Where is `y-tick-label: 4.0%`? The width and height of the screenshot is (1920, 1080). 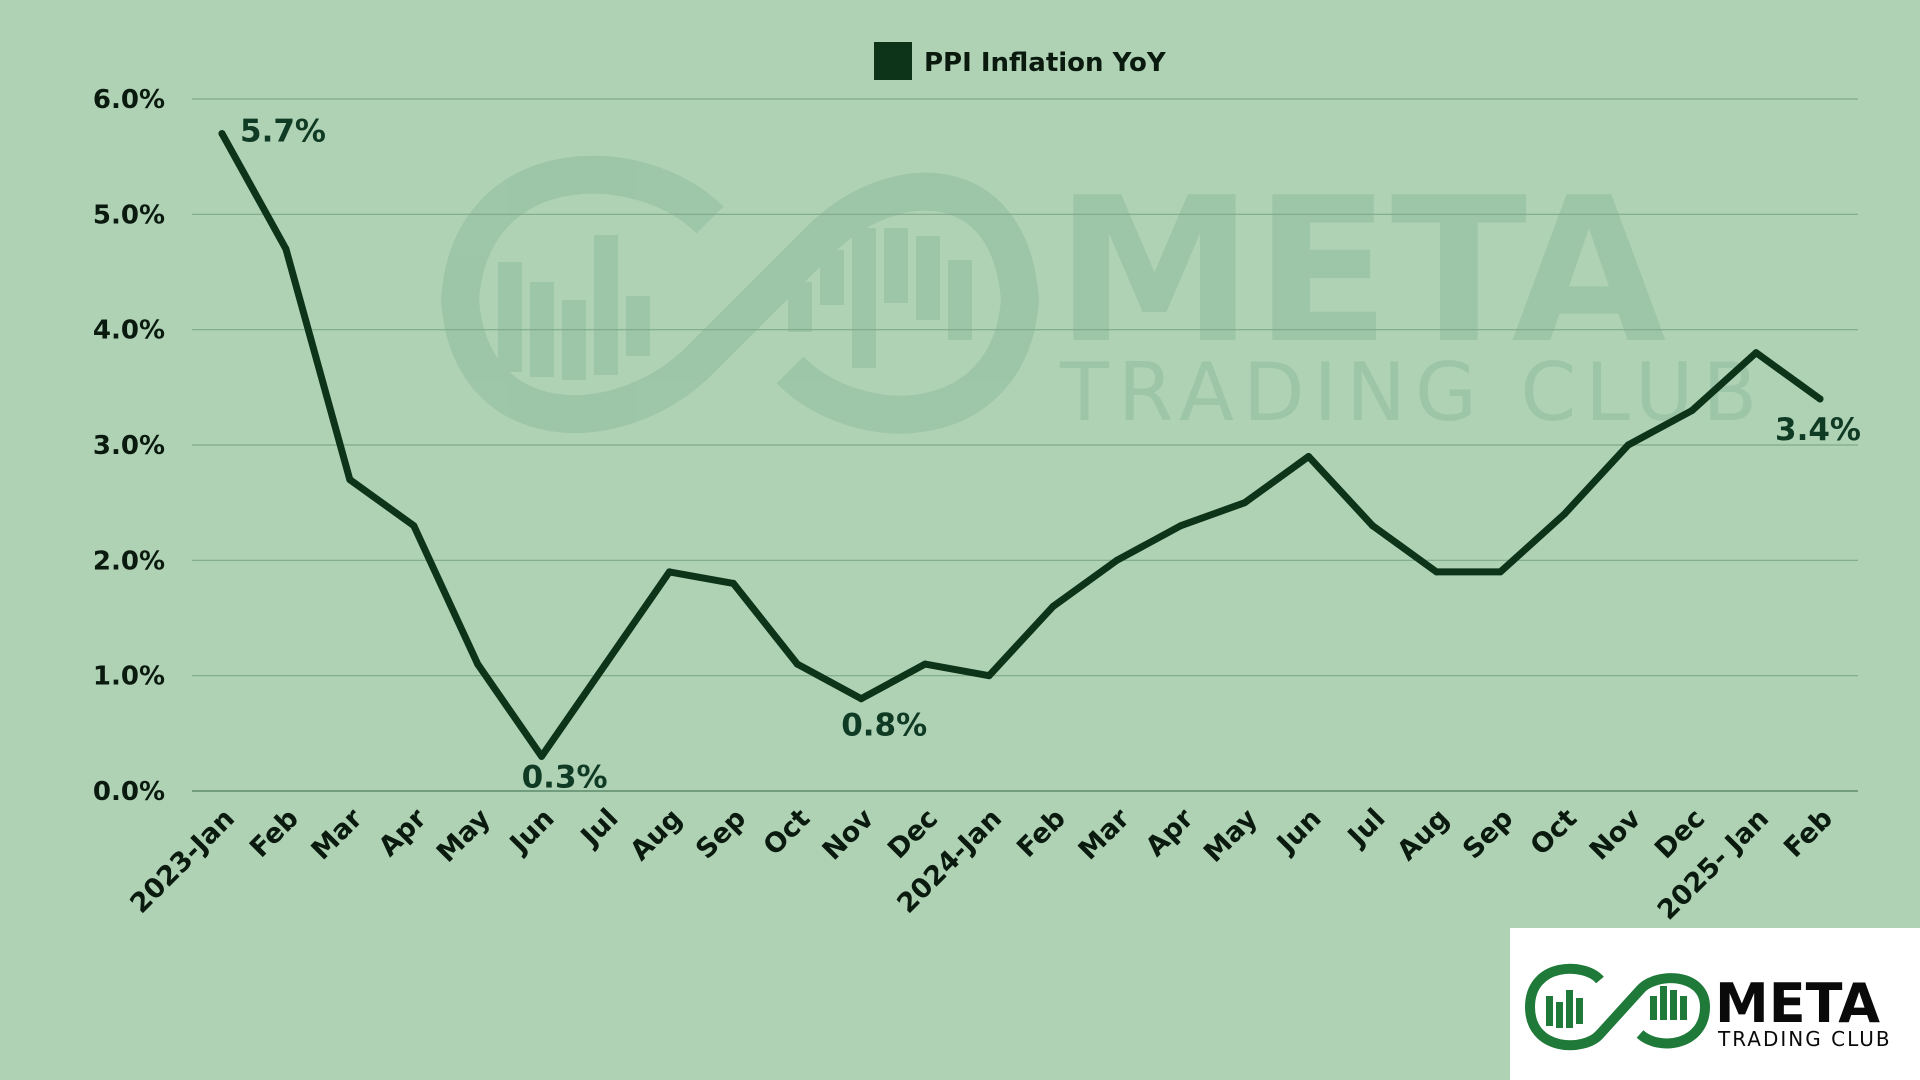 y-tick-label: 4.0% is located at coordinates (129, 331).